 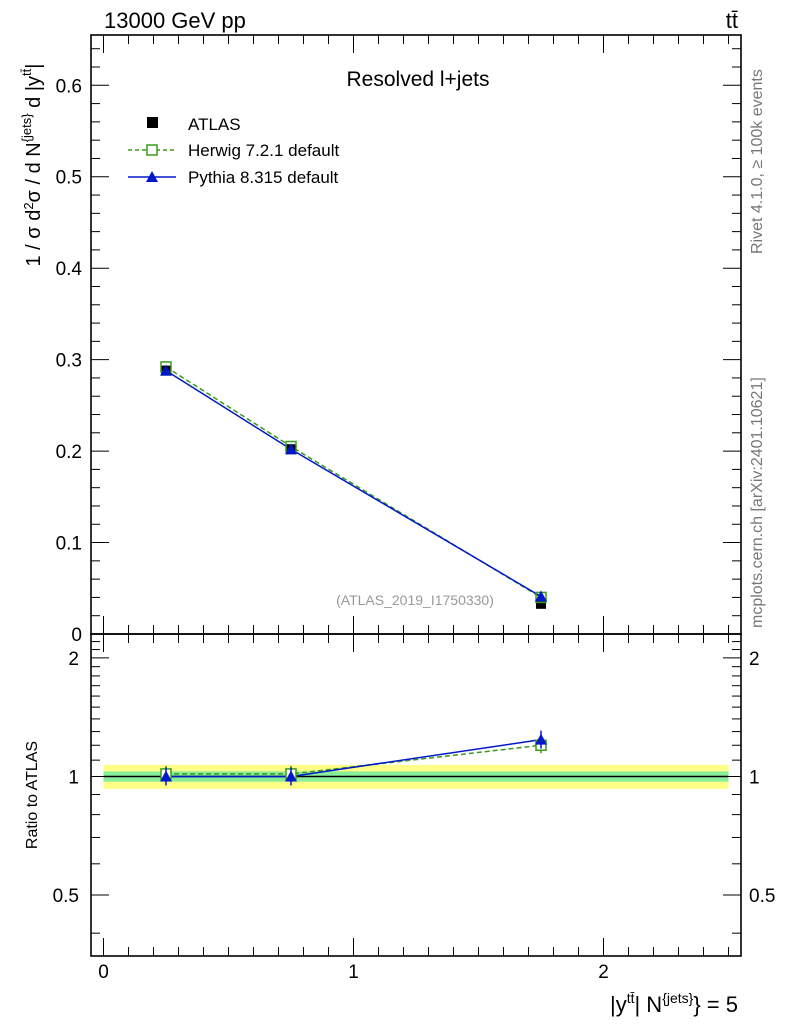 What do you see at coordinates (754, 659) in the screenshot?
I see `ratio-y-tick-label-right: 2` at bounding box center [754, 659].